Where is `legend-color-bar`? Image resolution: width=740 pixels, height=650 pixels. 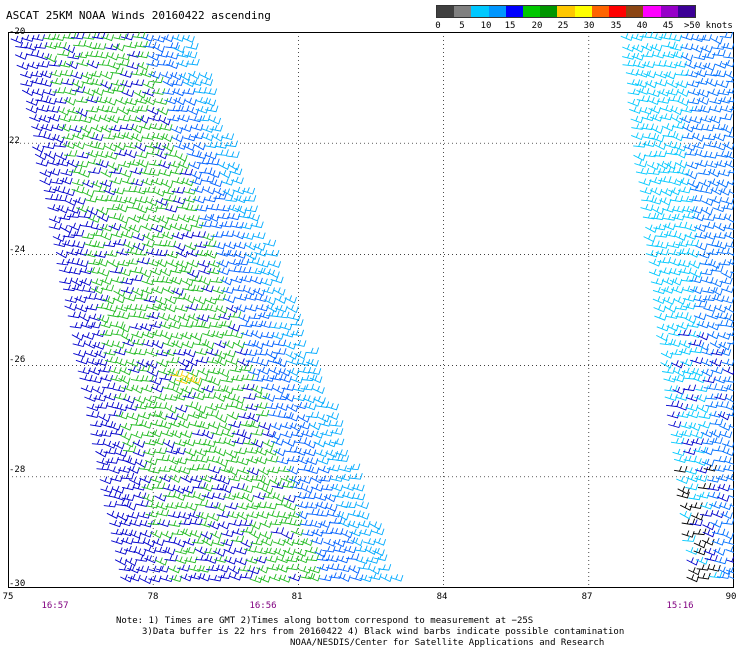 legend-color-bar is located at coordinates (566, 11).